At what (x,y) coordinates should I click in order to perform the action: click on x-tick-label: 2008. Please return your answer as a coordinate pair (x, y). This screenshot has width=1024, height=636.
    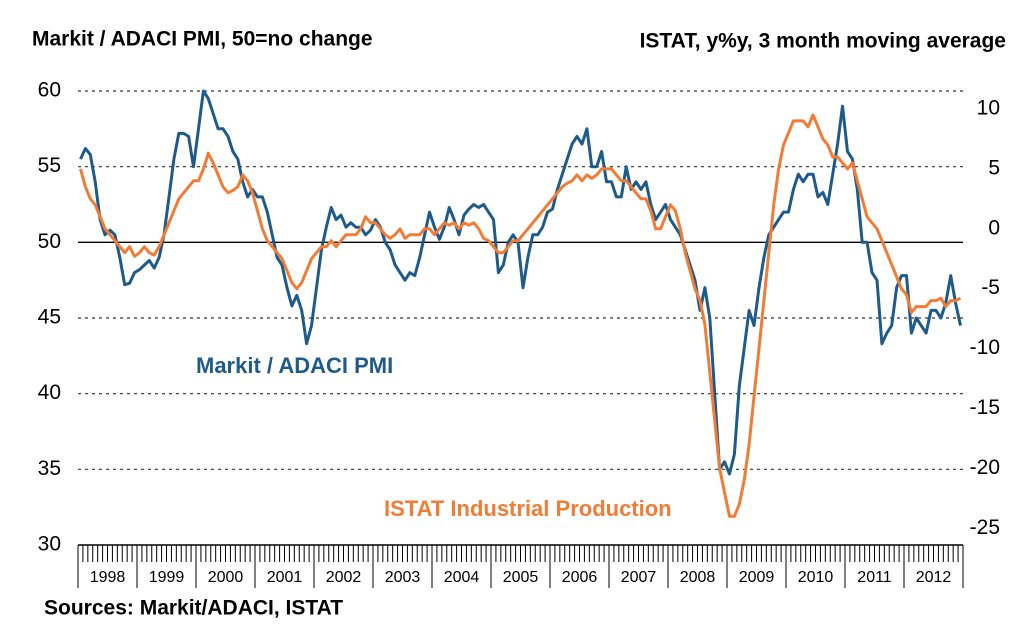
    Looking at the image, I should click on (698, 577).